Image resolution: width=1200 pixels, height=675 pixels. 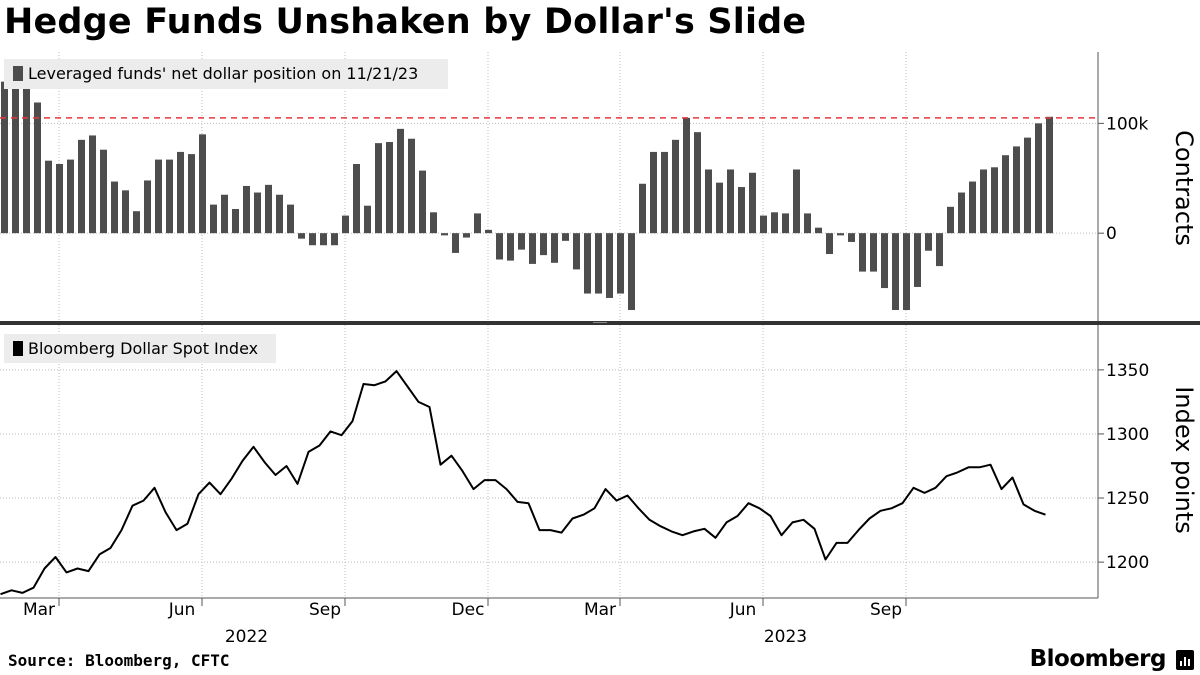 What do you see at coordinates (1111, 234) in the screenshot?
I see `y-tick-label: 0` at bounding box center [1111, 234].